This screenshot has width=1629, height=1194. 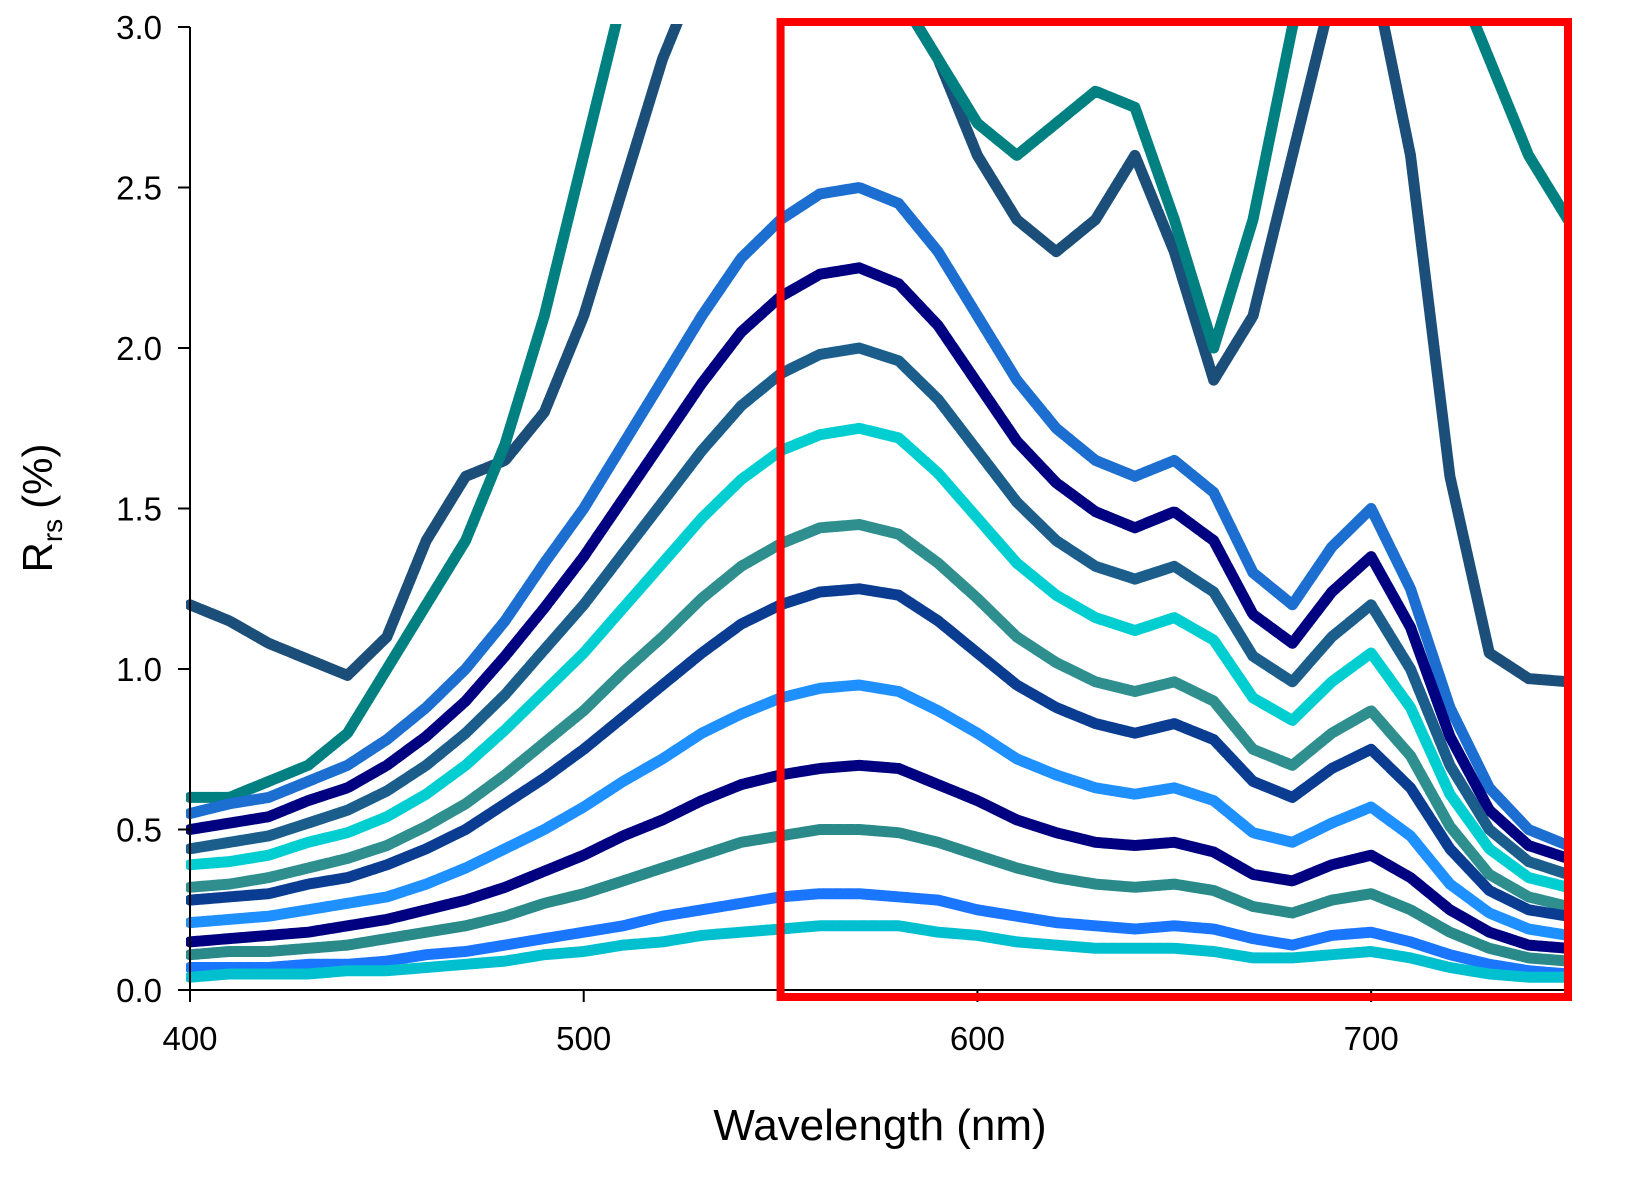 What do you see at coordinates (139, 830) in the screenshot?
I see `y-tick-label: 0.5` at bounding box center [139, 830].